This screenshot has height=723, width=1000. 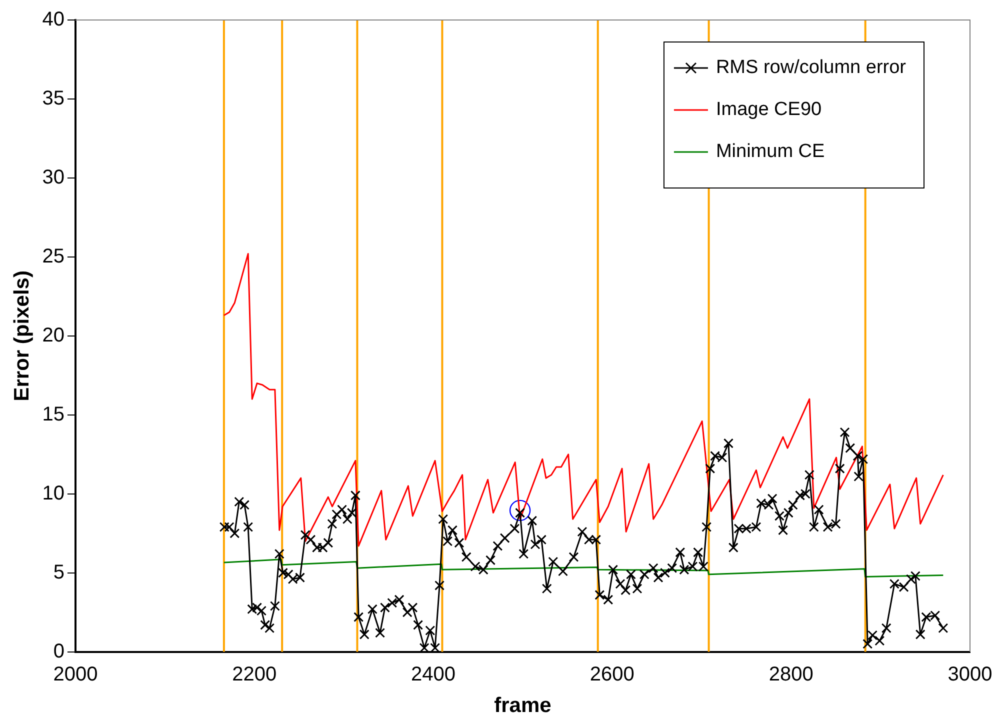 What do you see at coordinates (53, 335) in the screenshot?
I see `y-tick-label: 20` at bounding box center [53, 335].